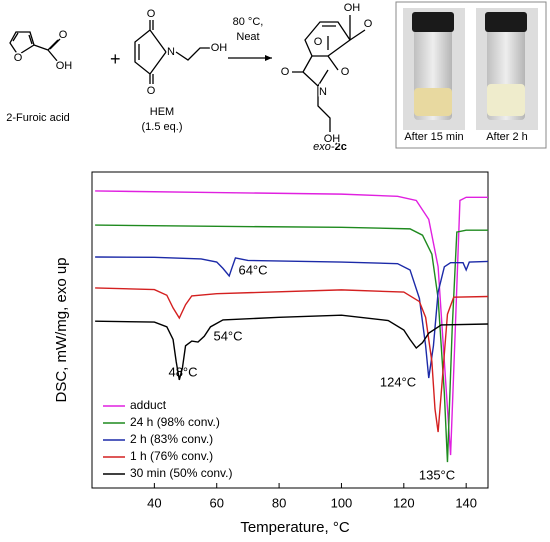 The width and height of the screenshot is (550, 542). What do you see at coordinates (268, 58) in the screenshot?
I see `arrow-head` at bounding box center [268, 58].